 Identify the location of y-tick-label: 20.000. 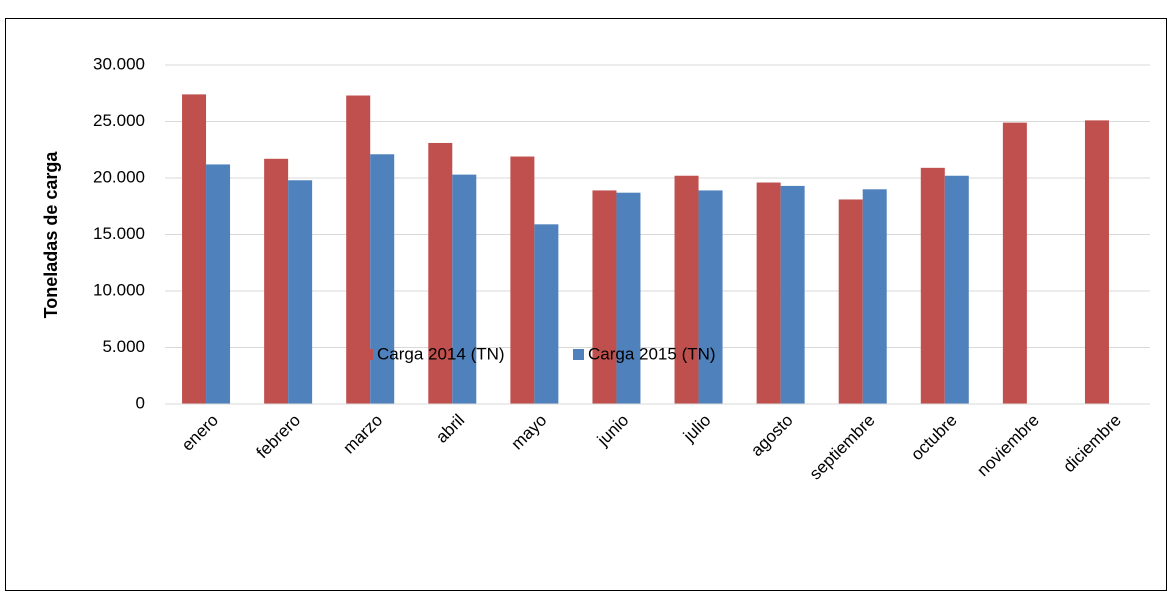
(119, 176).